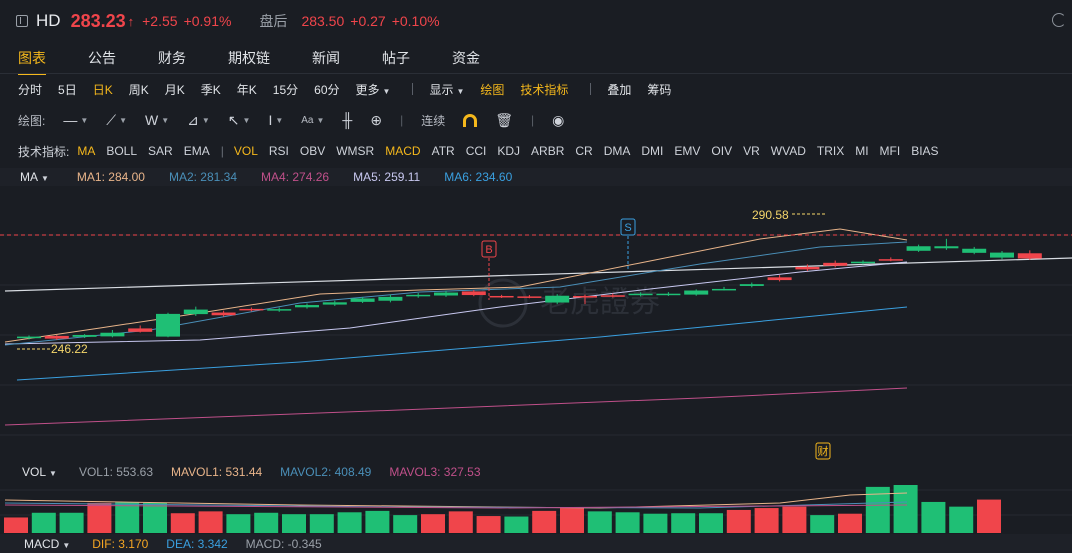 The width and height of the screenshot is (1072, 553). I want to click on text-tool-icon: Aa ▼, so click(313, 120).